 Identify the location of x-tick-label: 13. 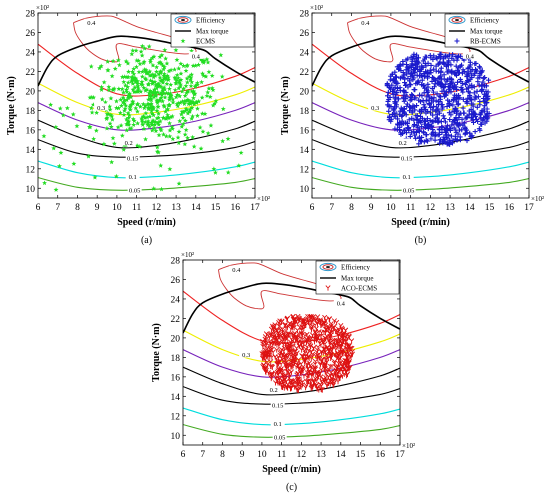
(176, 208).